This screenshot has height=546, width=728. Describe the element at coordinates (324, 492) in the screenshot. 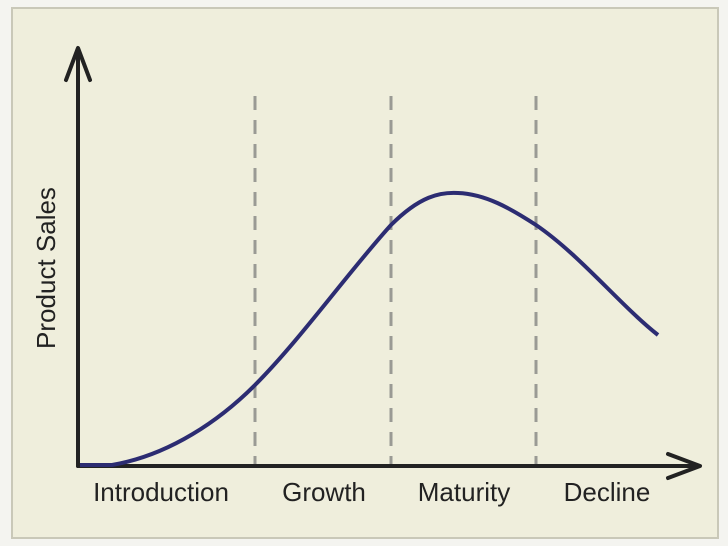

I see `stage-label: Growth` at that location.